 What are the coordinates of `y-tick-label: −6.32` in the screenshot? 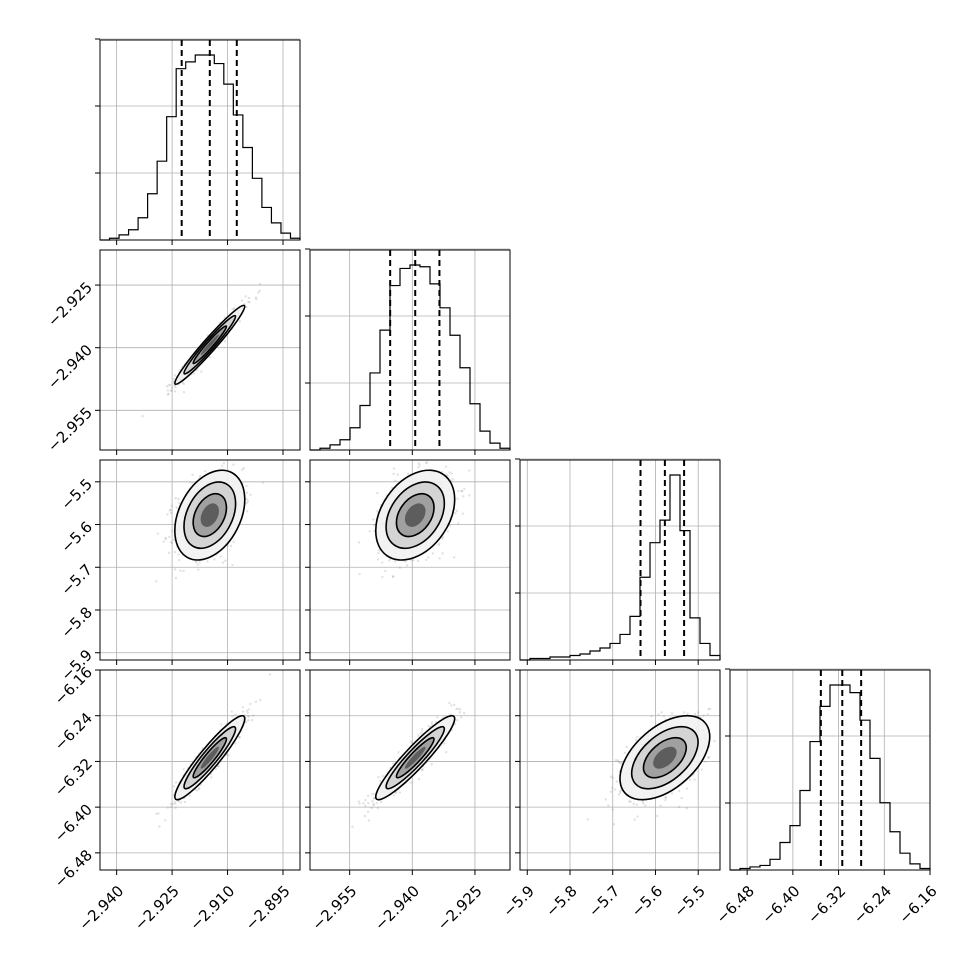 It's located at (73, 777).